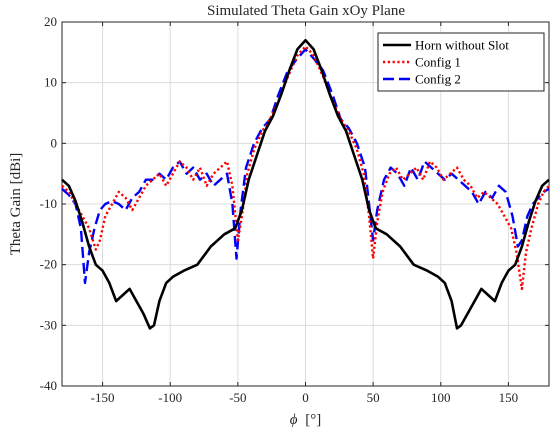  I want to click on y-tick-label: 0, so click(54, 142).